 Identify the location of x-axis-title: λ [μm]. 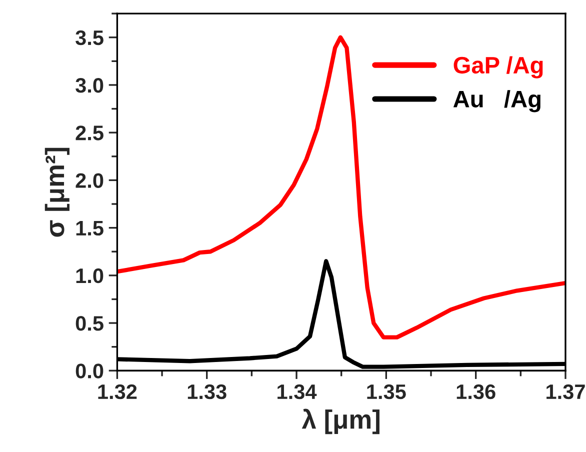
(341, 421).